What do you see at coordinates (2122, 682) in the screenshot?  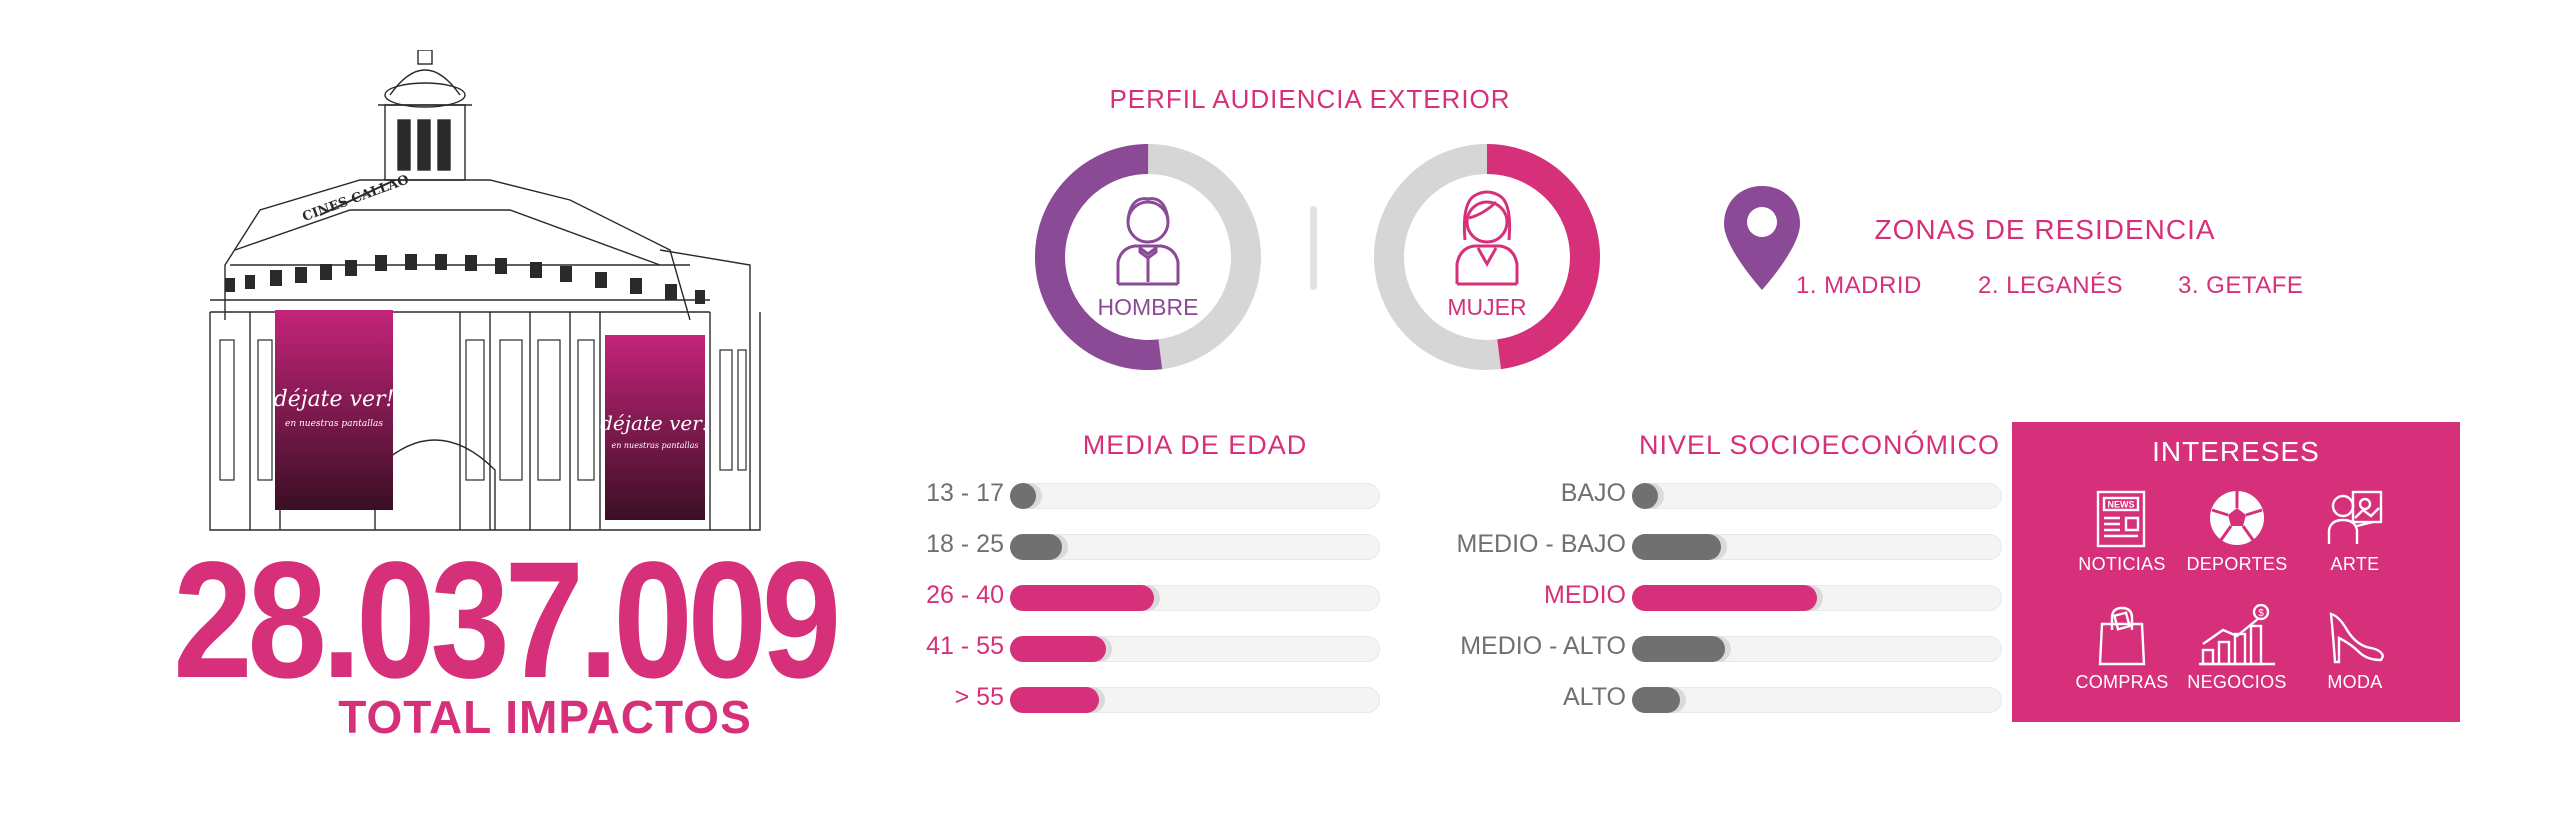 I see `interest-label-compras: COMPRAS` at bounding box center [2122, 682].